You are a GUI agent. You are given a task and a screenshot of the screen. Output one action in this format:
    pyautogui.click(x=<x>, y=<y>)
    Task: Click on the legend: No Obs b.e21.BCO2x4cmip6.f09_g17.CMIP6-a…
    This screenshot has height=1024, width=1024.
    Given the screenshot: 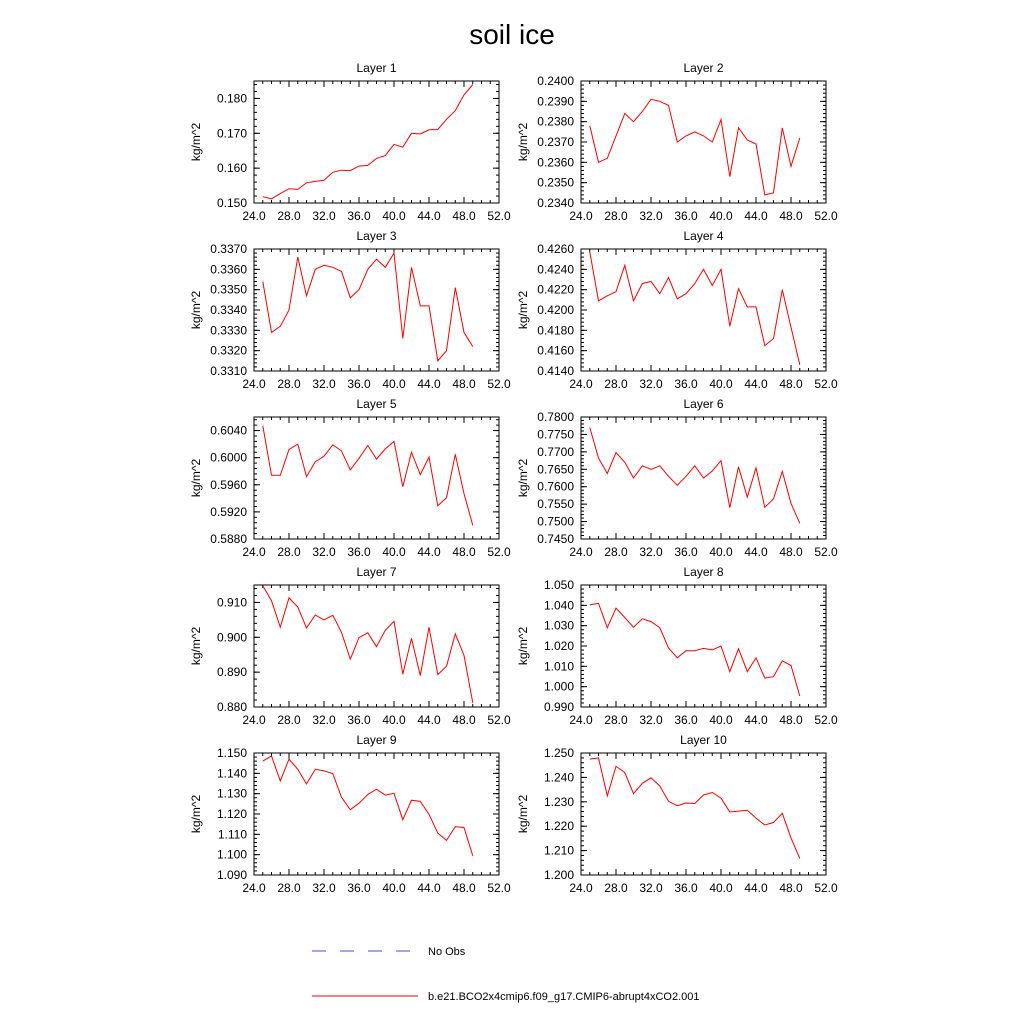 What is the action you would take?
    pyautogui.click(x=506, y=974)
    